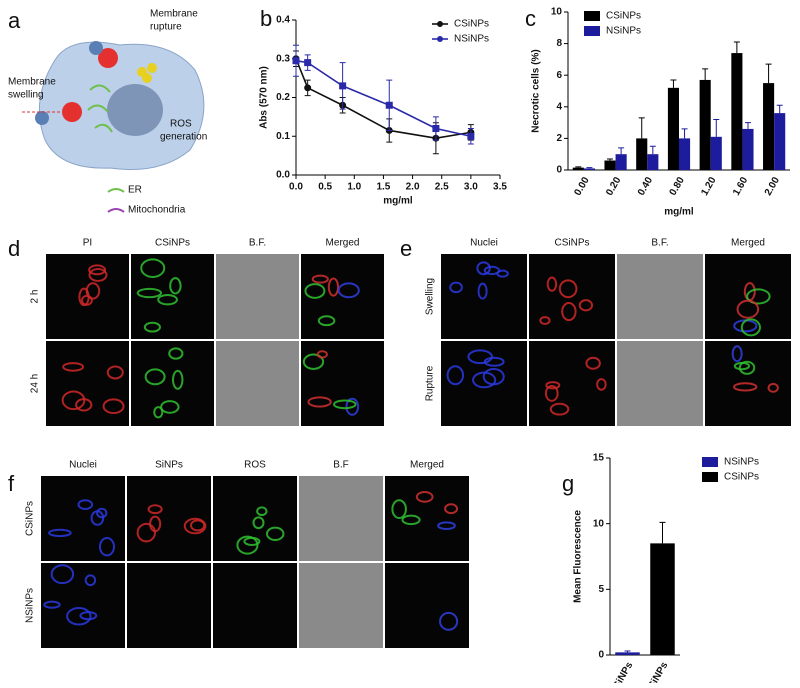 The width and height of the screenshot is (800, 688). I want to click on label: generation, so click(183, 137).